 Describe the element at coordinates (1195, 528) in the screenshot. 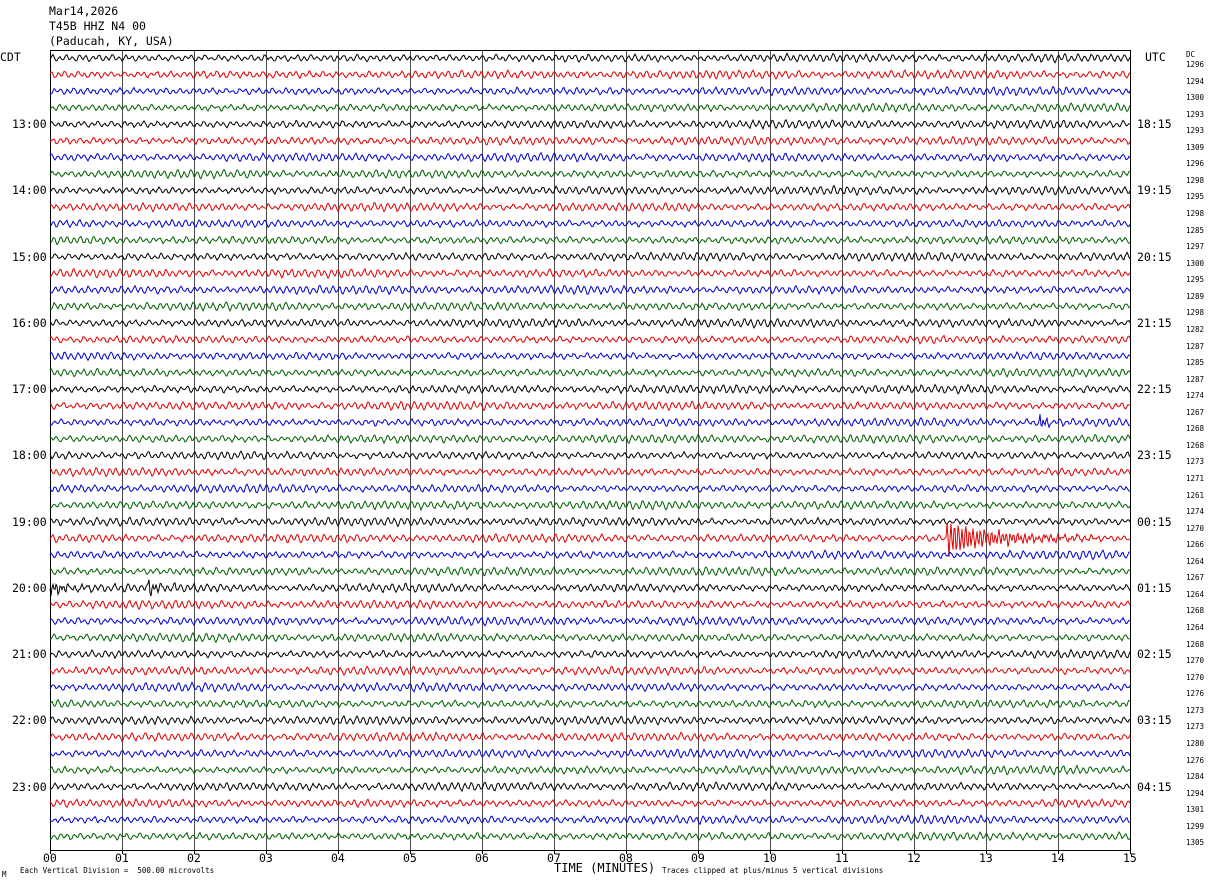

I see `dc-offset-label: 1270` at that location.